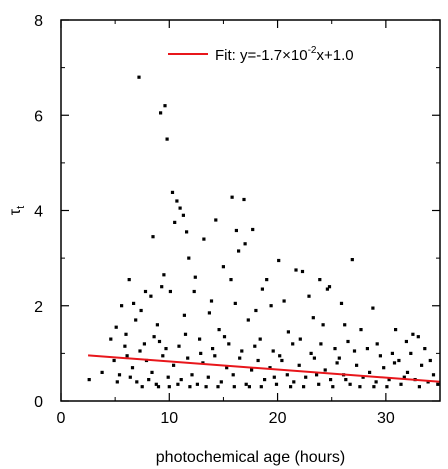 Image resolution: width=448 pixels, height=469 pixels. Describe the element at coordinates (38, 21) in the screenshot. I see `y-tick-label: 8` at that location.